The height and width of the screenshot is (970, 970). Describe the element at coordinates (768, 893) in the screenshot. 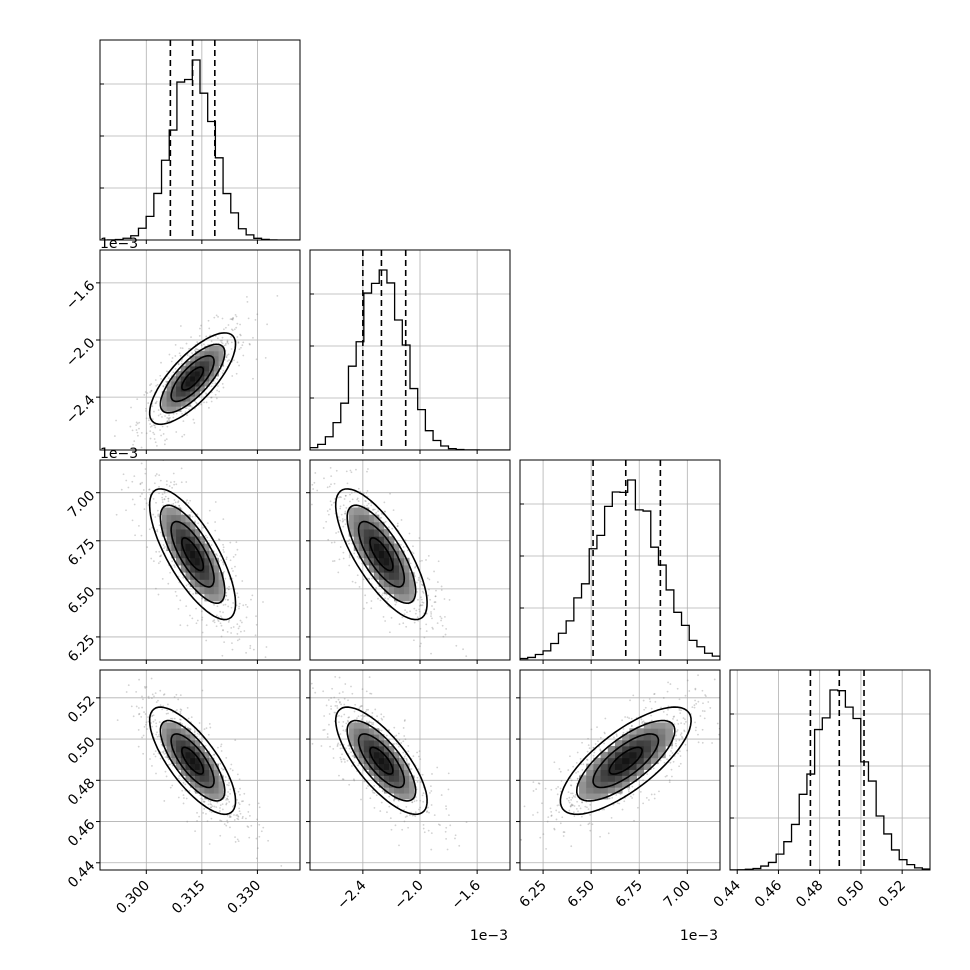

I see `x-tick-label: 0.46` at that location.